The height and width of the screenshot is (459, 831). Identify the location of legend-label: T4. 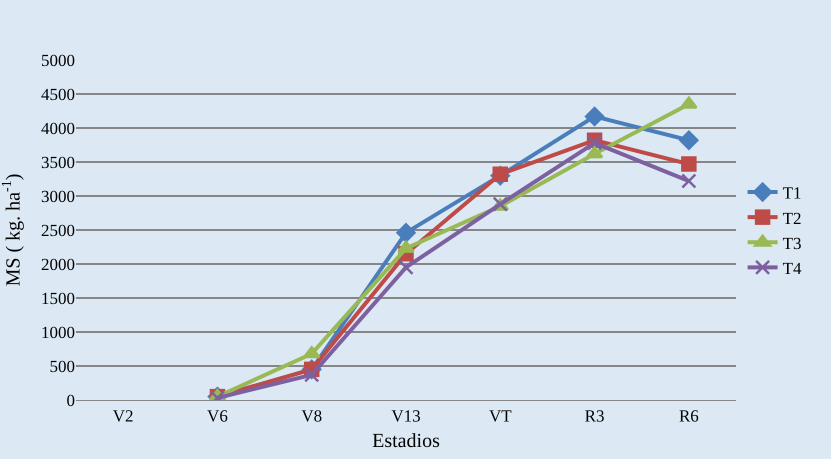
(792, 268).